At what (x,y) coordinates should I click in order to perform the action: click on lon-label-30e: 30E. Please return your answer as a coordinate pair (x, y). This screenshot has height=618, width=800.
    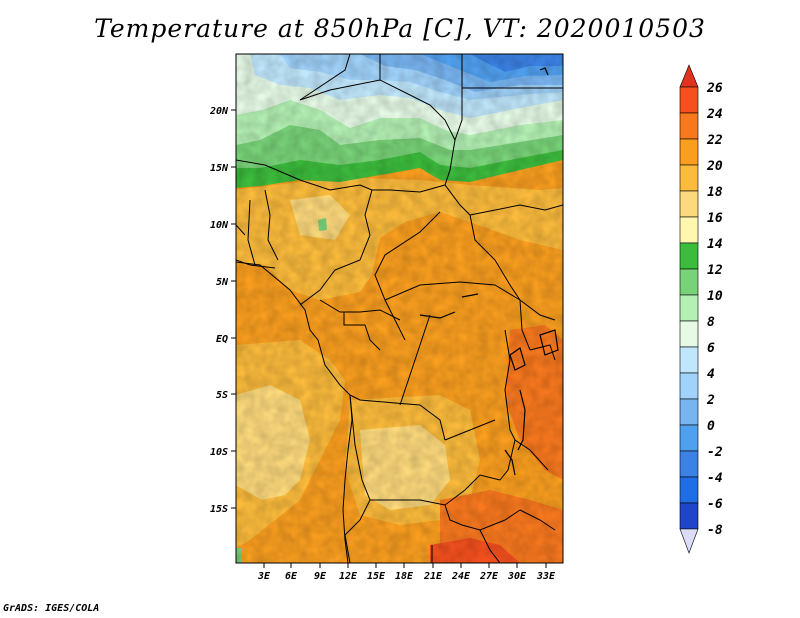
    Looking at the image, I should click on (517, 576).